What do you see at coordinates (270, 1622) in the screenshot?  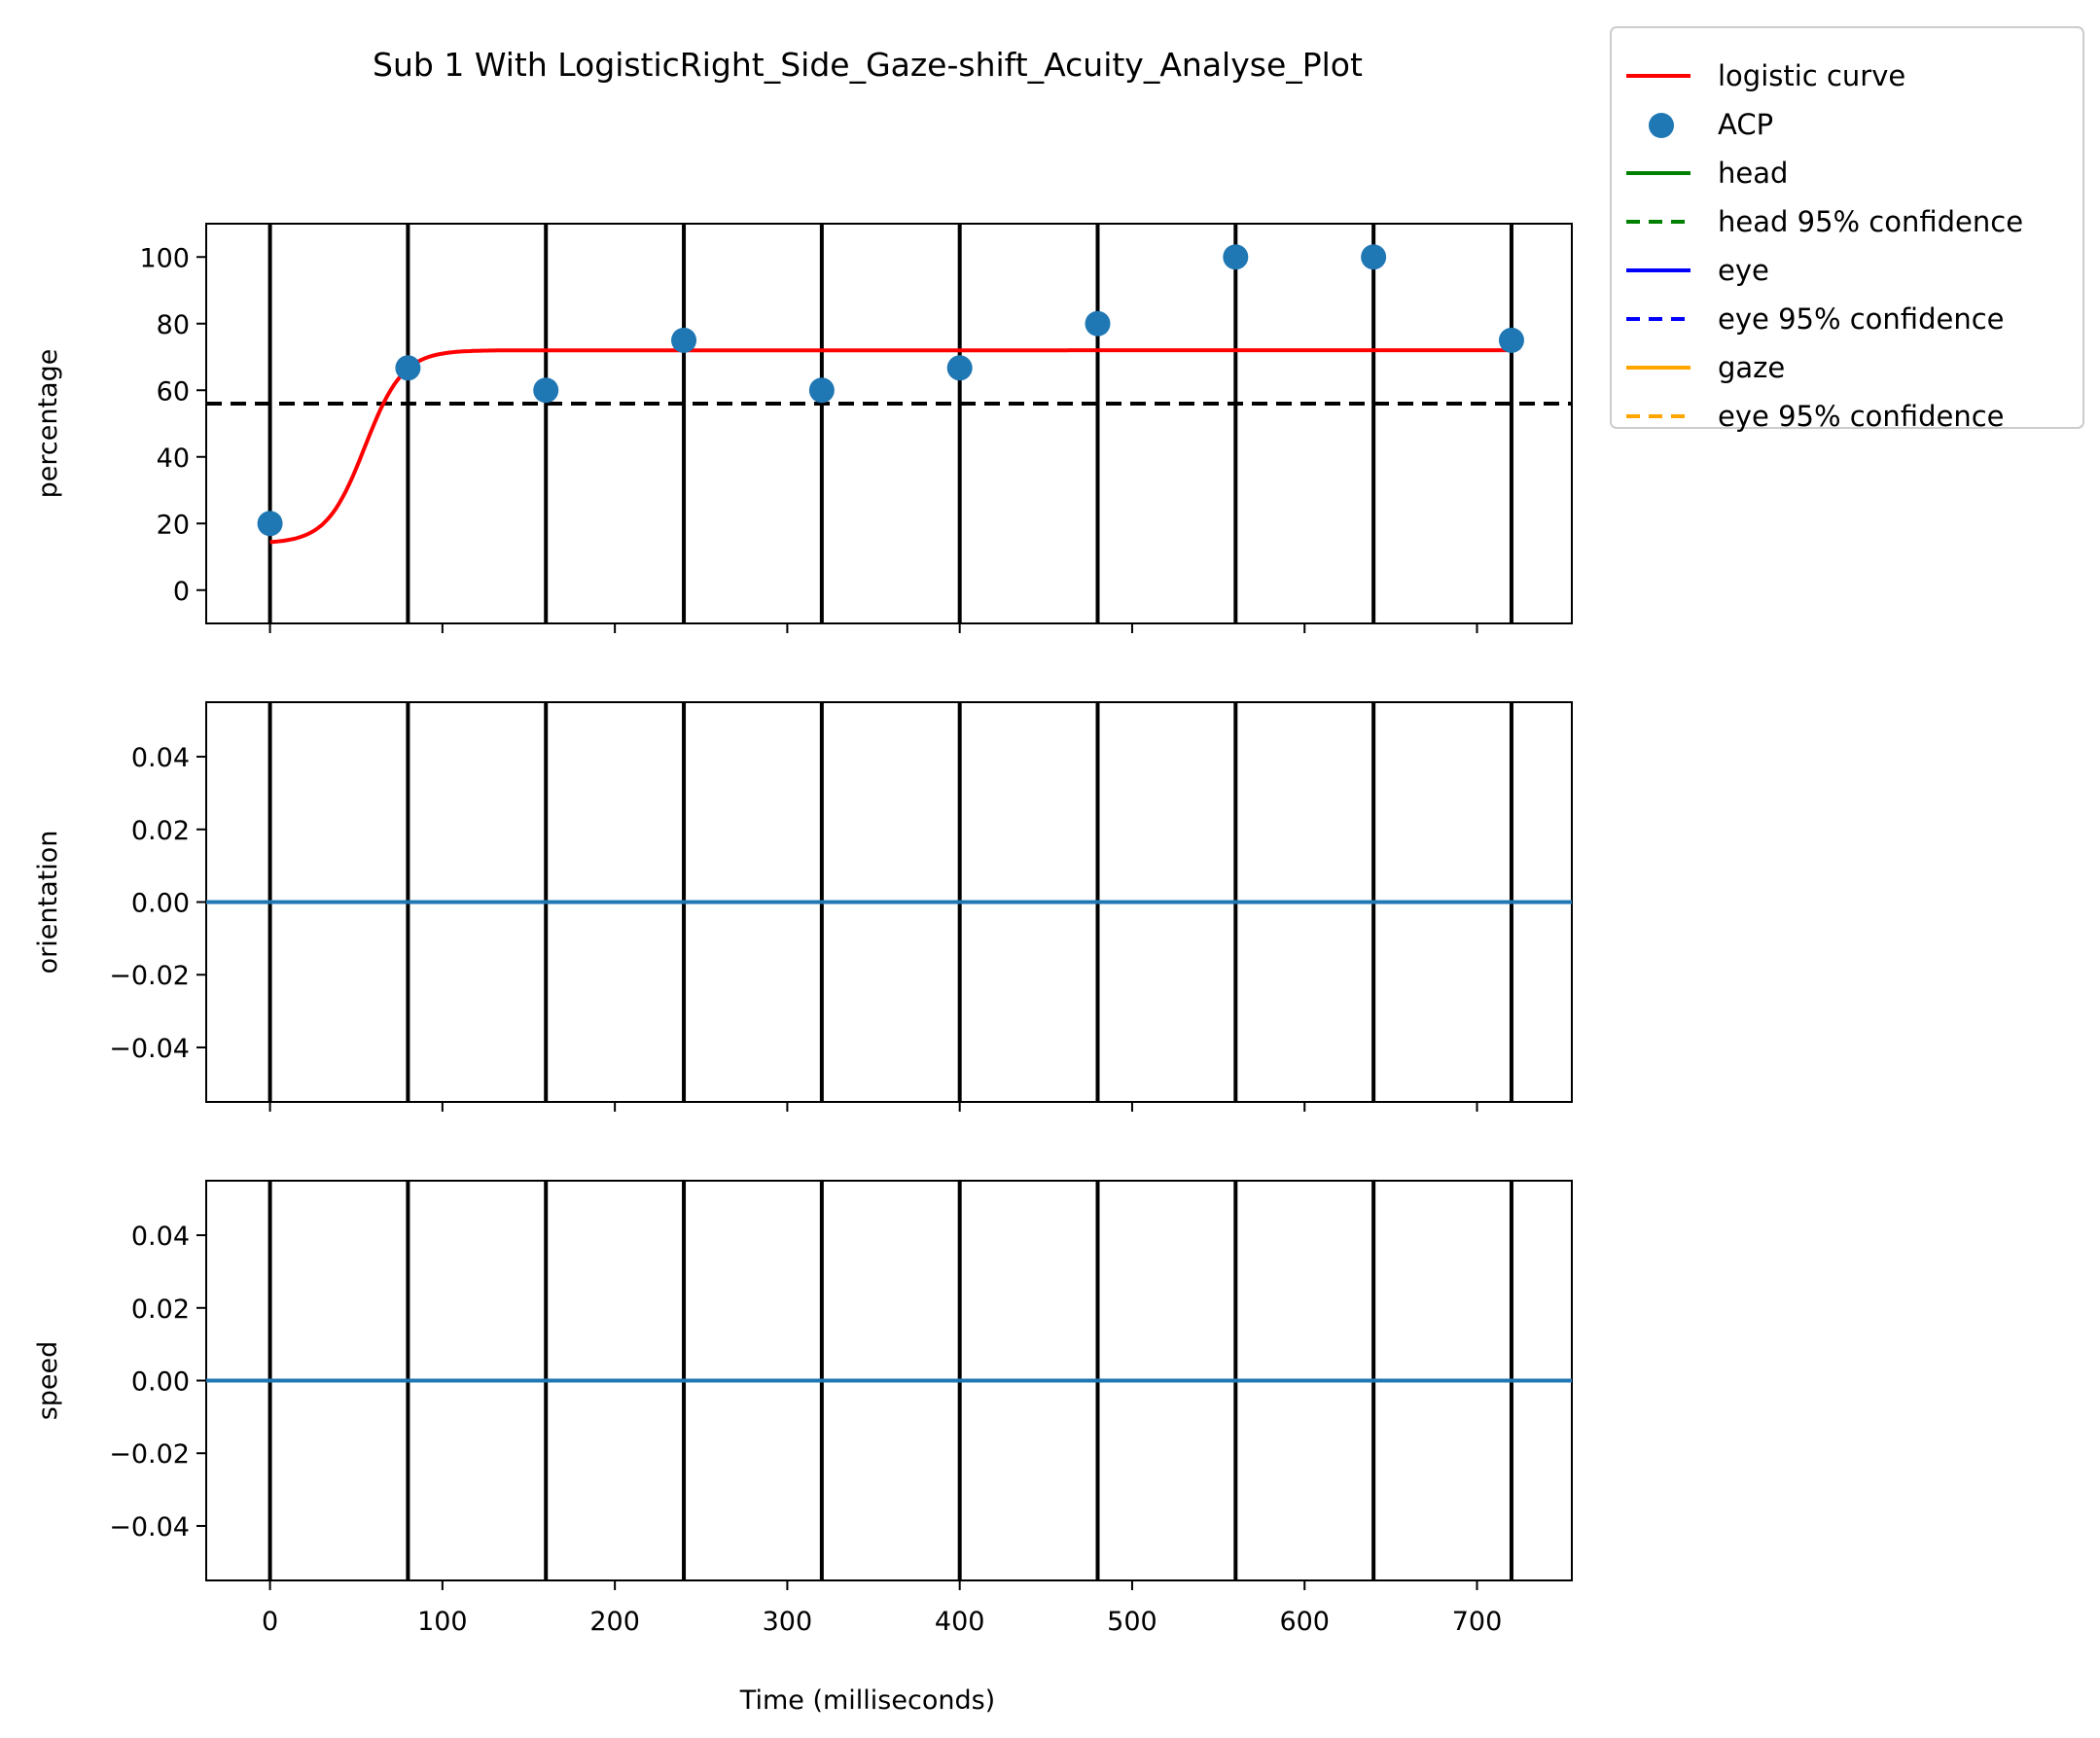 I see `x-tick-label: 0` at bounding box center [270, 1622].